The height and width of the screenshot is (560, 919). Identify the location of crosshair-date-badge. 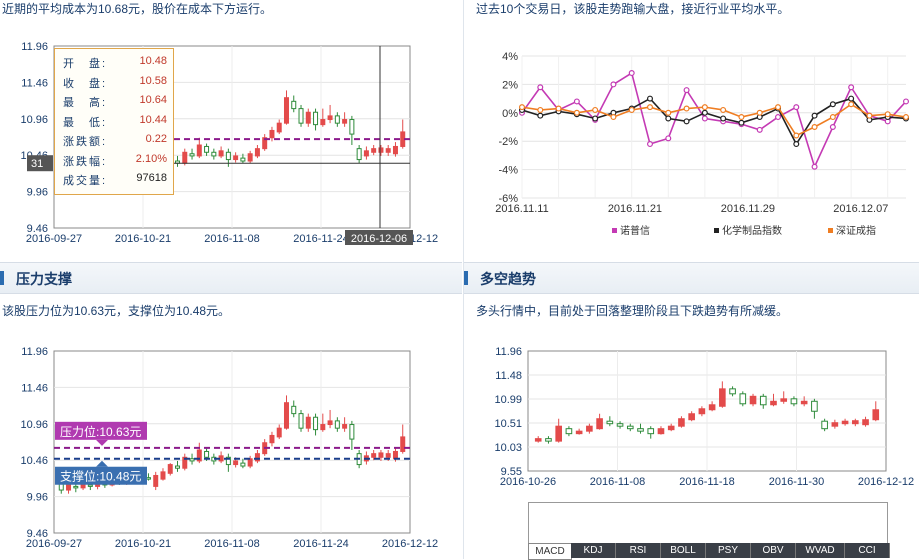
(379, 237).